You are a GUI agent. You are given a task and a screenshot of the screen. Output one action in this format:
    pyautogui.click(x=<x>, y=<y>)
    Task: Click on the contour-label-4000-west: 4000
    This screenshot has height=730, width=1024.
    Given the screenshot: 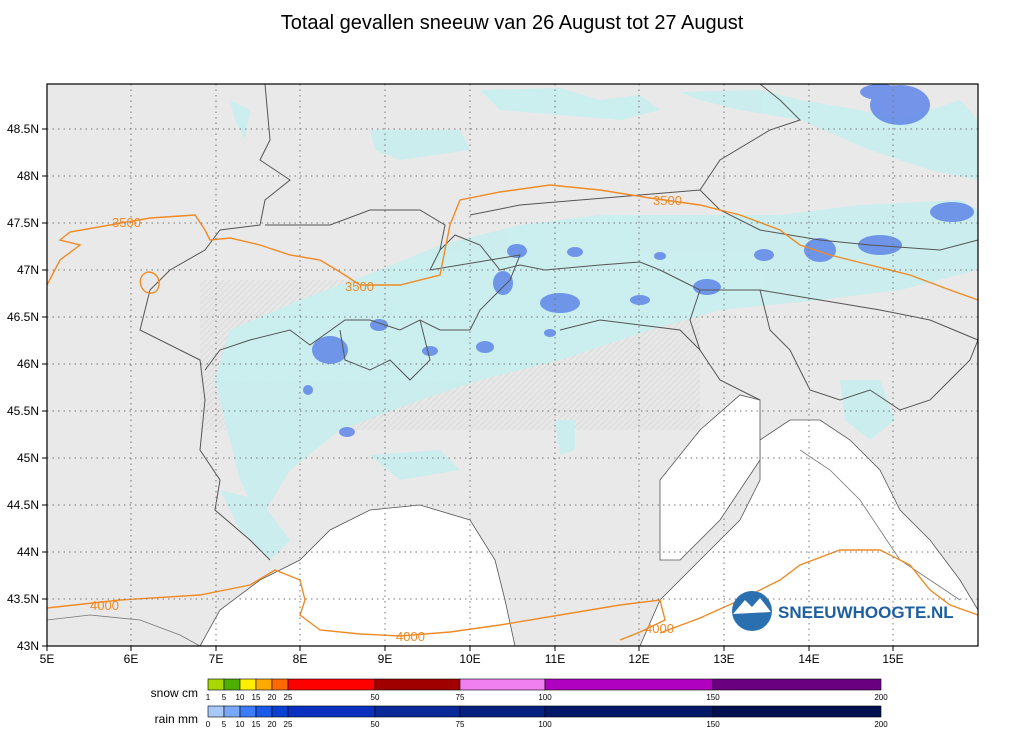 What is the action you would take?
    pyautogui.click(x=104, y=605)
    